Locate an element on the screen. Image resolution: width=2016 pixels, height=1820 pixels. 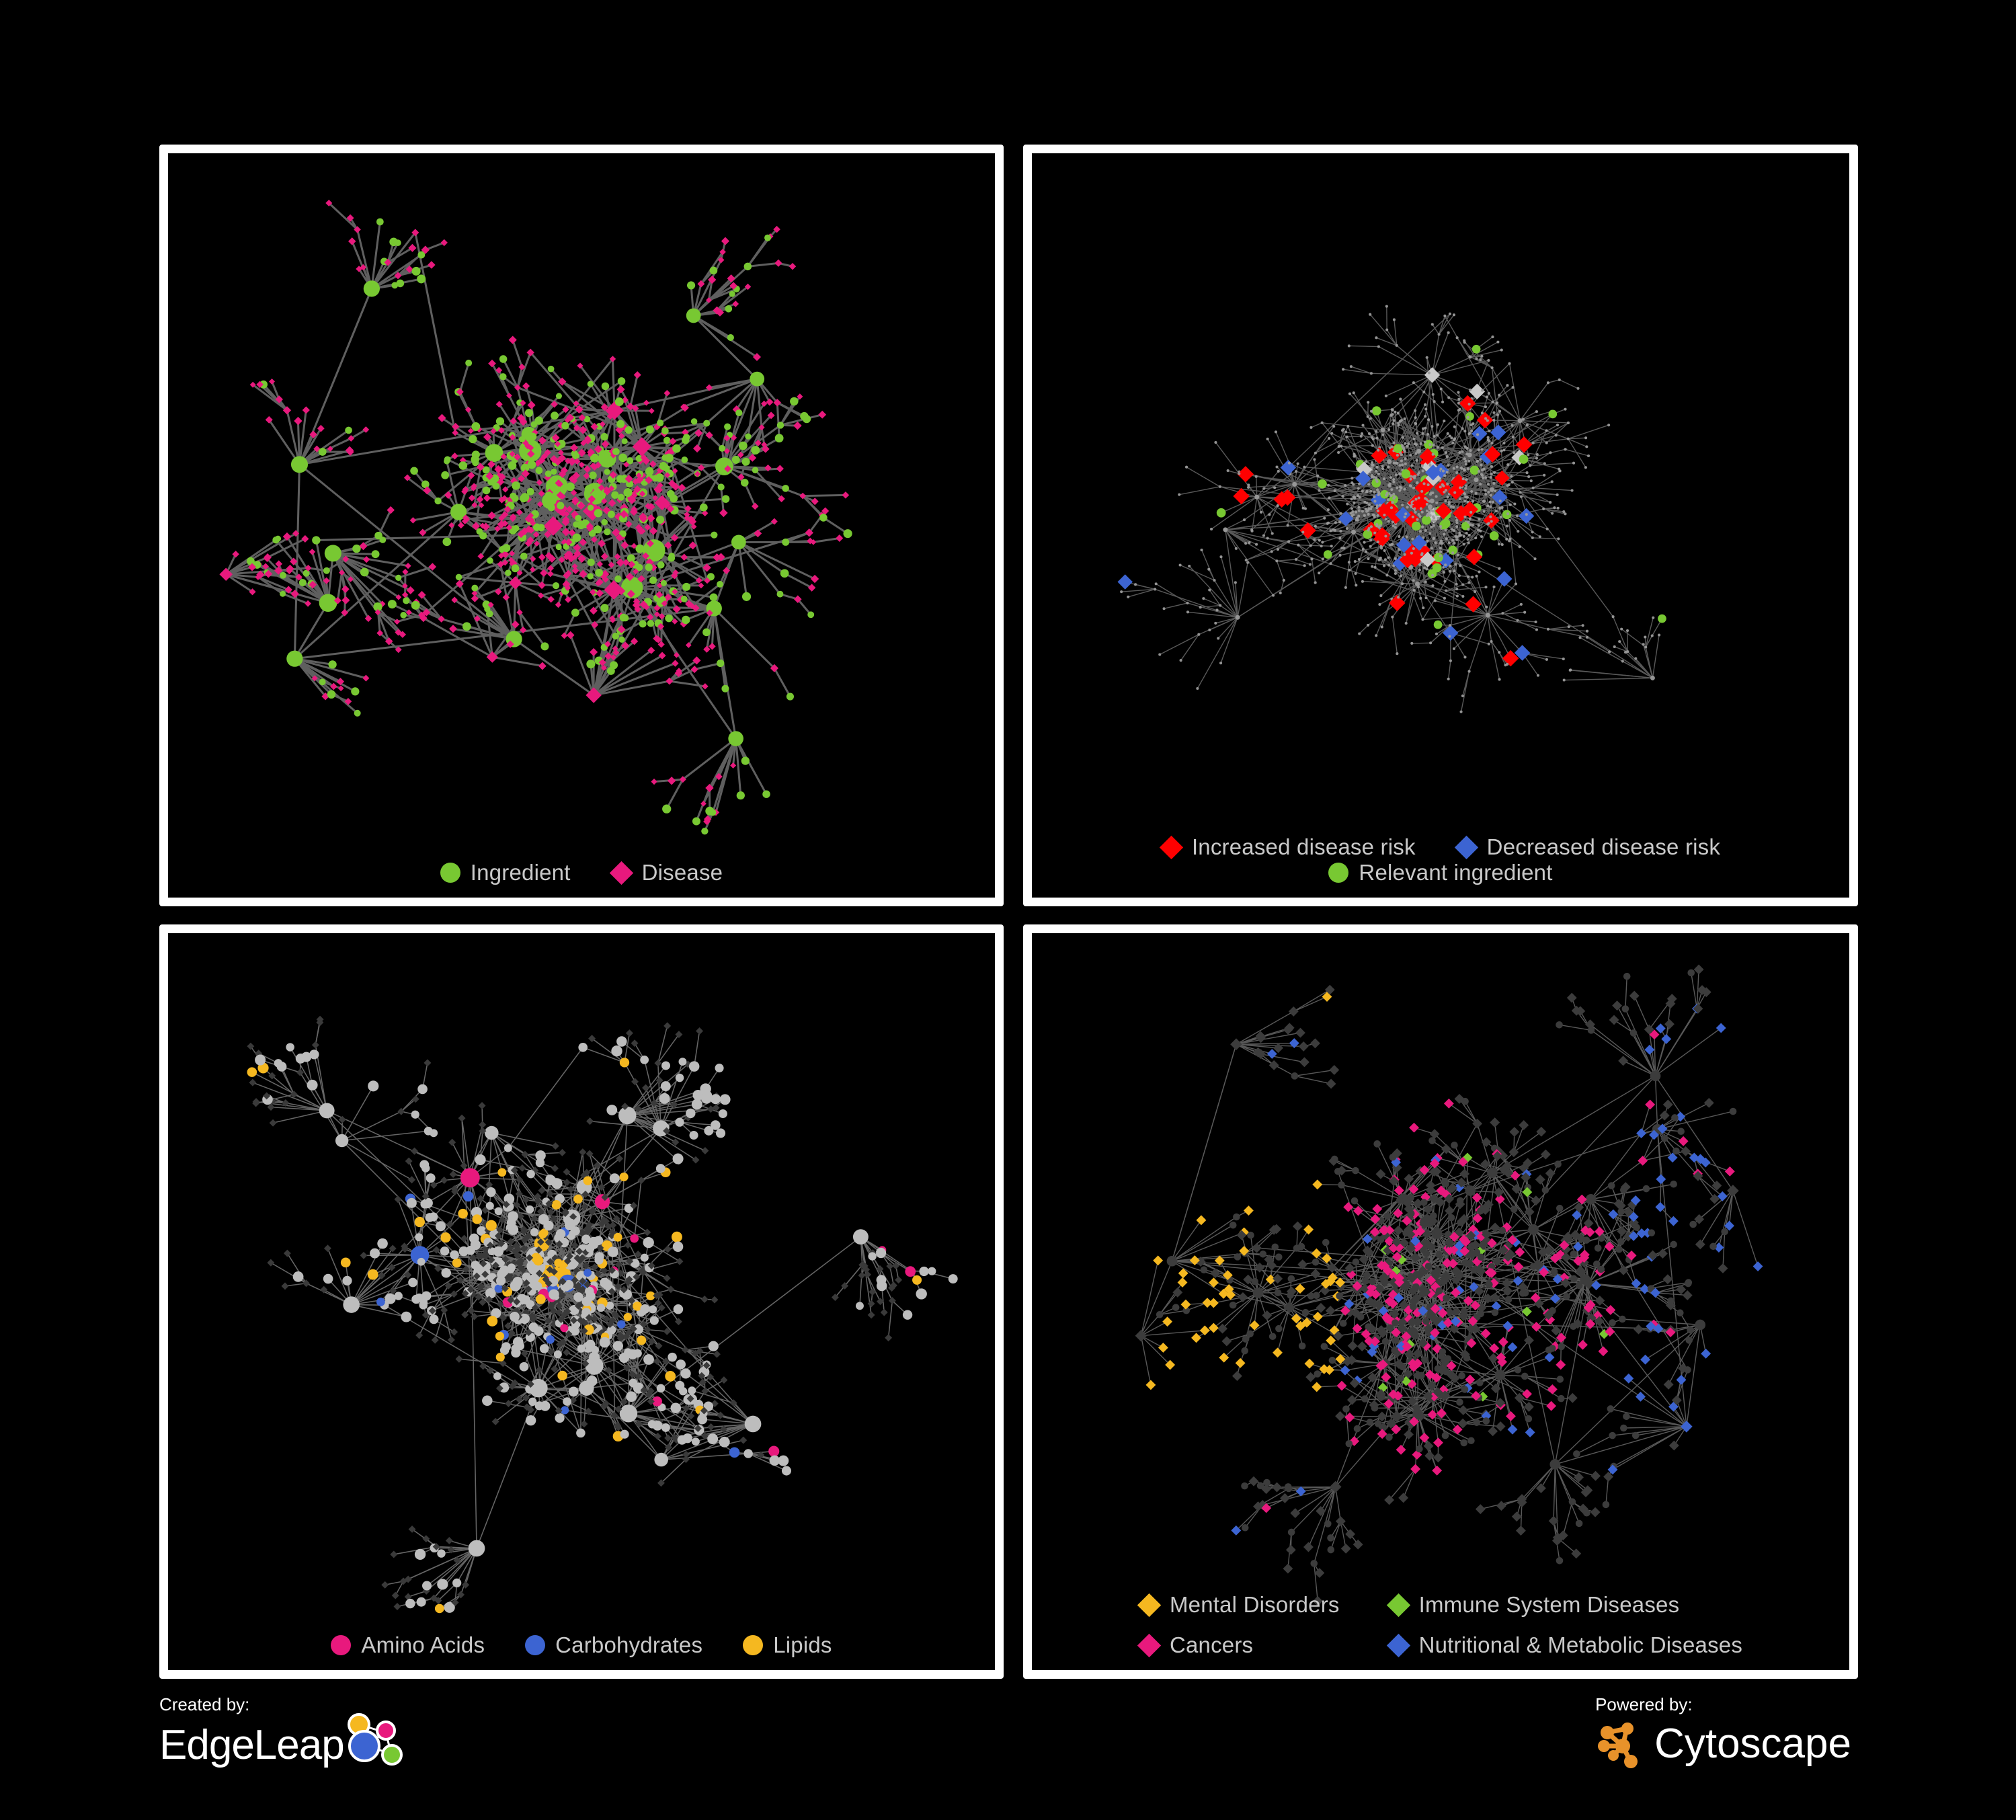
cytoscape-logo-icon is located at coordinates (1618, 1745).